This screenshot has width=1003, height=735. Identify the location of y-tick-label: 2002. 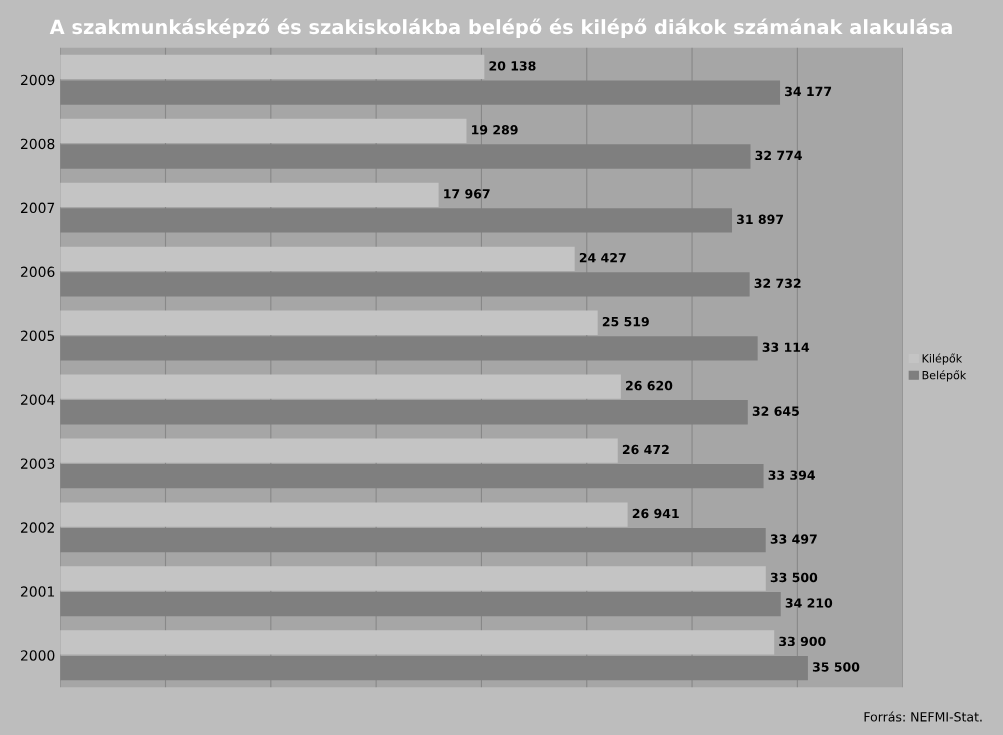
(37, 527).